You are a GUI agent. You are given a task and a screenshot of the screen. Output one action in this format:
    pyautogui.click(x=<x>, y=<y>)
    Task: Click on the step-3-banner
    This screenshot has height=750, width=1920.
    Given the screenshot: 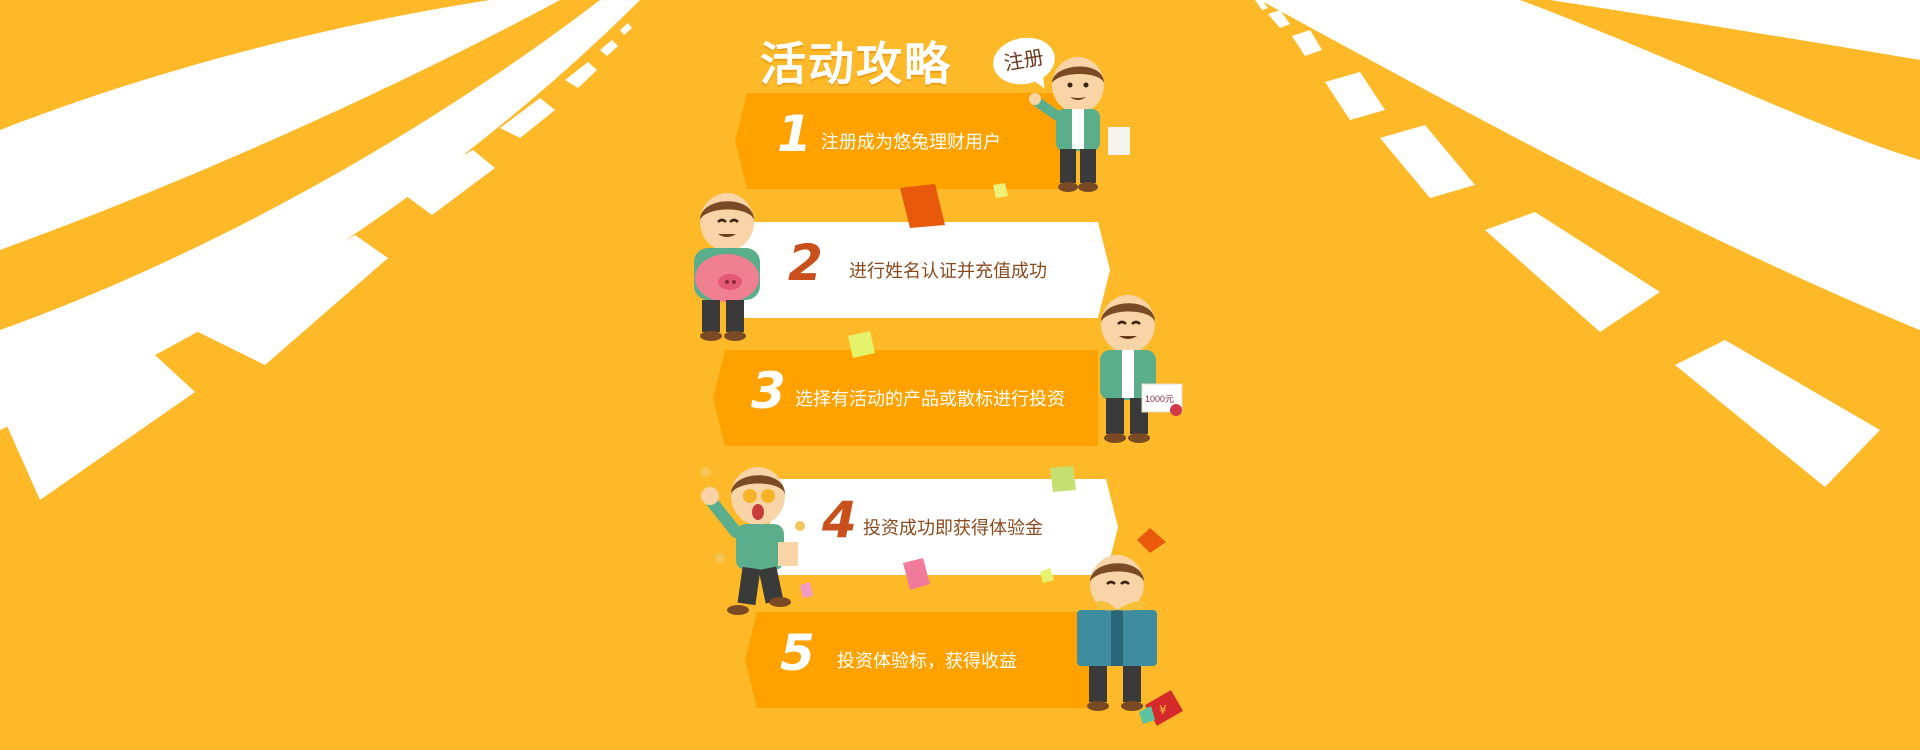 What is the action you would take?
    pyautogui.click(x=905, y=398)
    